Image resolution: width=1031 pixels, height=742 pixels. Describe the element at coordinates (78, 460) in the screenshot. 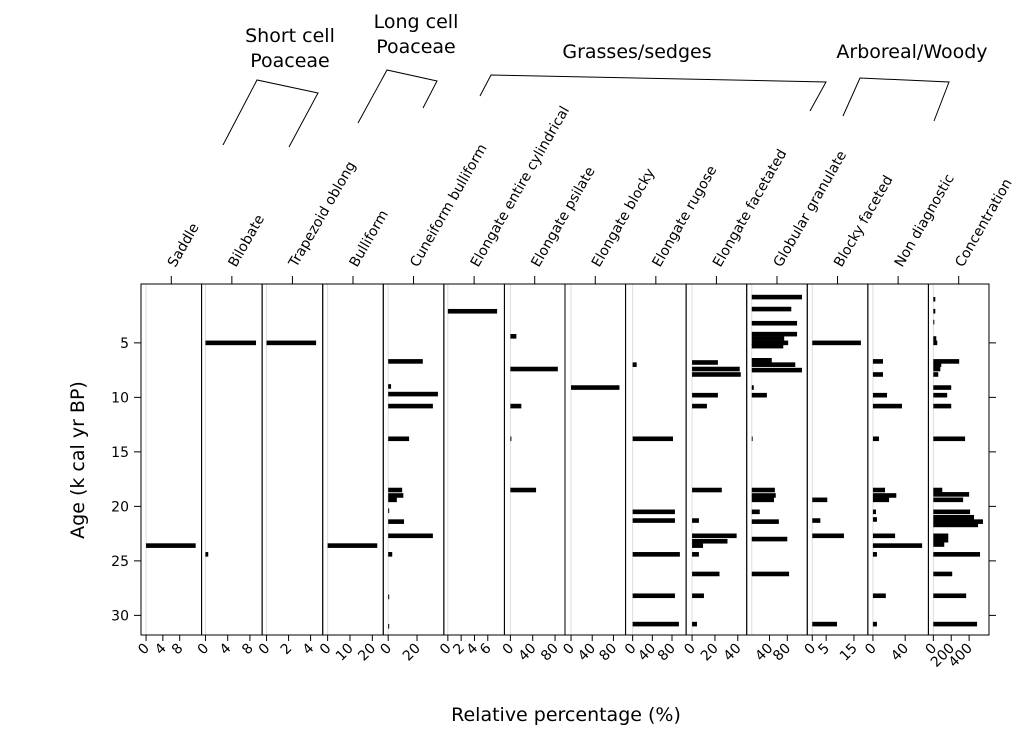

I see `y-axis-title: Age (k cal yr BP)` at that location.